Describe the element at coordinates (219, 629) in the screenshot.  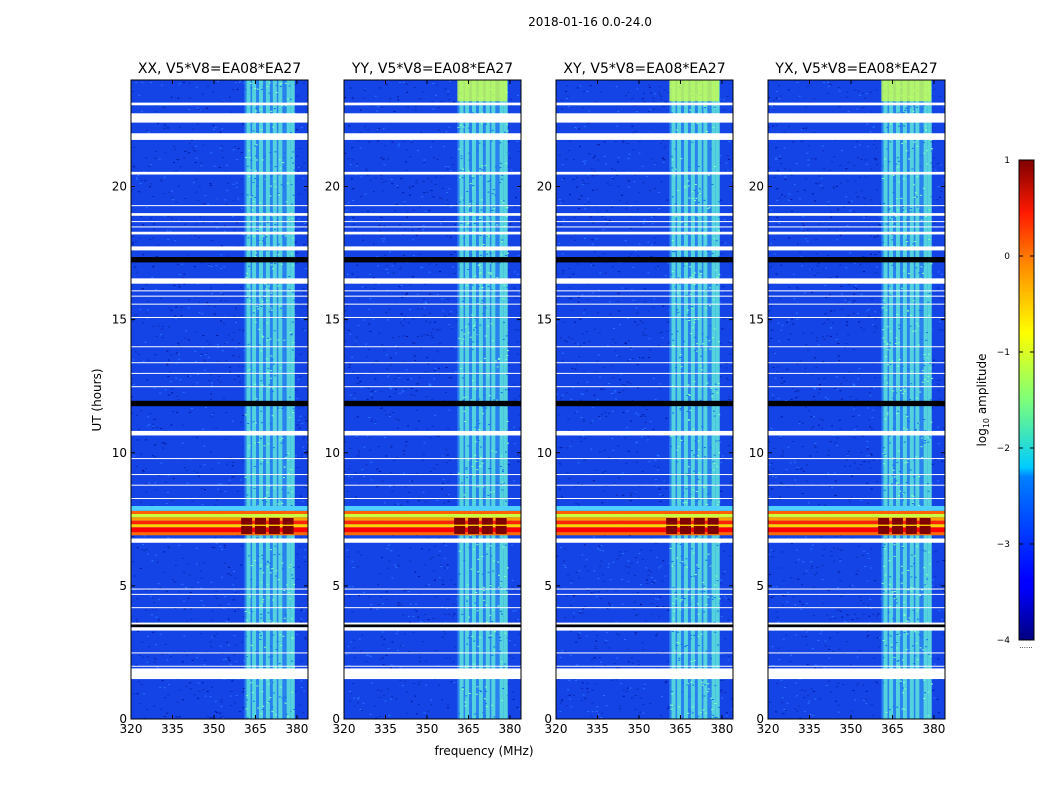
I see `flagged-row` at that location.